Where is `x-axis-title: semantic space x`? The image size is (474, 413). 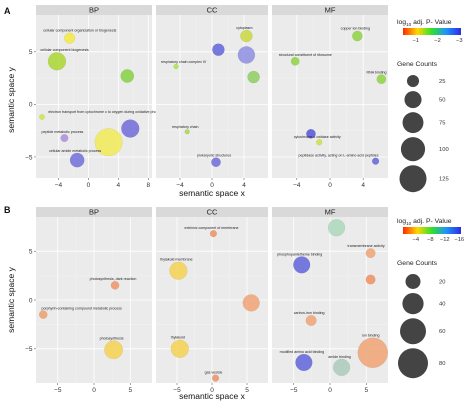 x-axis-title: semantic space x is located at coordinates (212, 396).